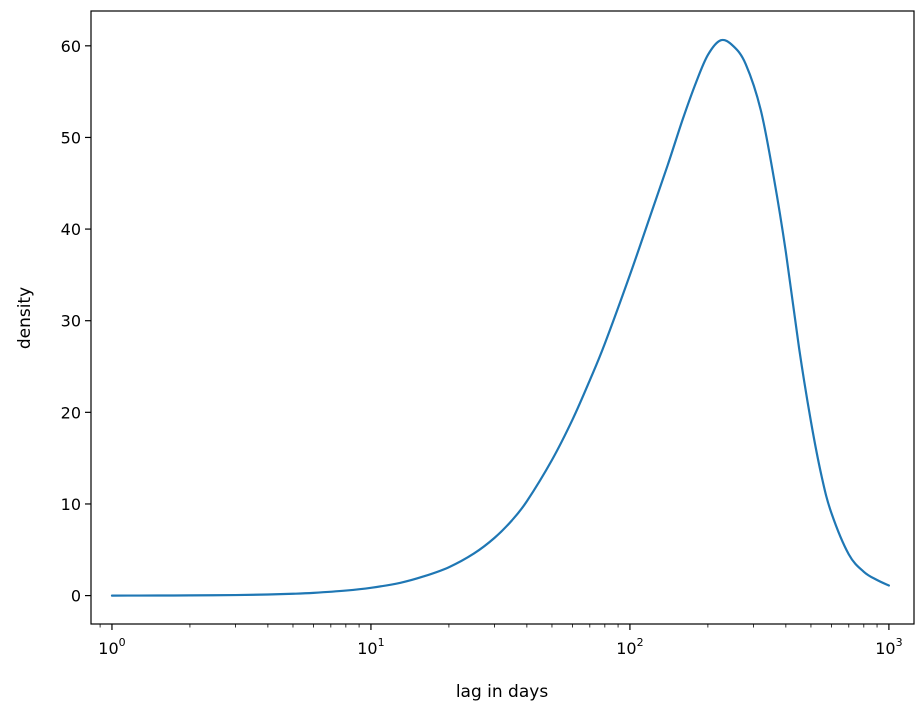 Image resolution: width=921 pixels, height=708 pixels. What do you see at coordinates (502, 692) in the screenshot?
I see `x-axis-label: lag in days` at bounding box center [502, 692].